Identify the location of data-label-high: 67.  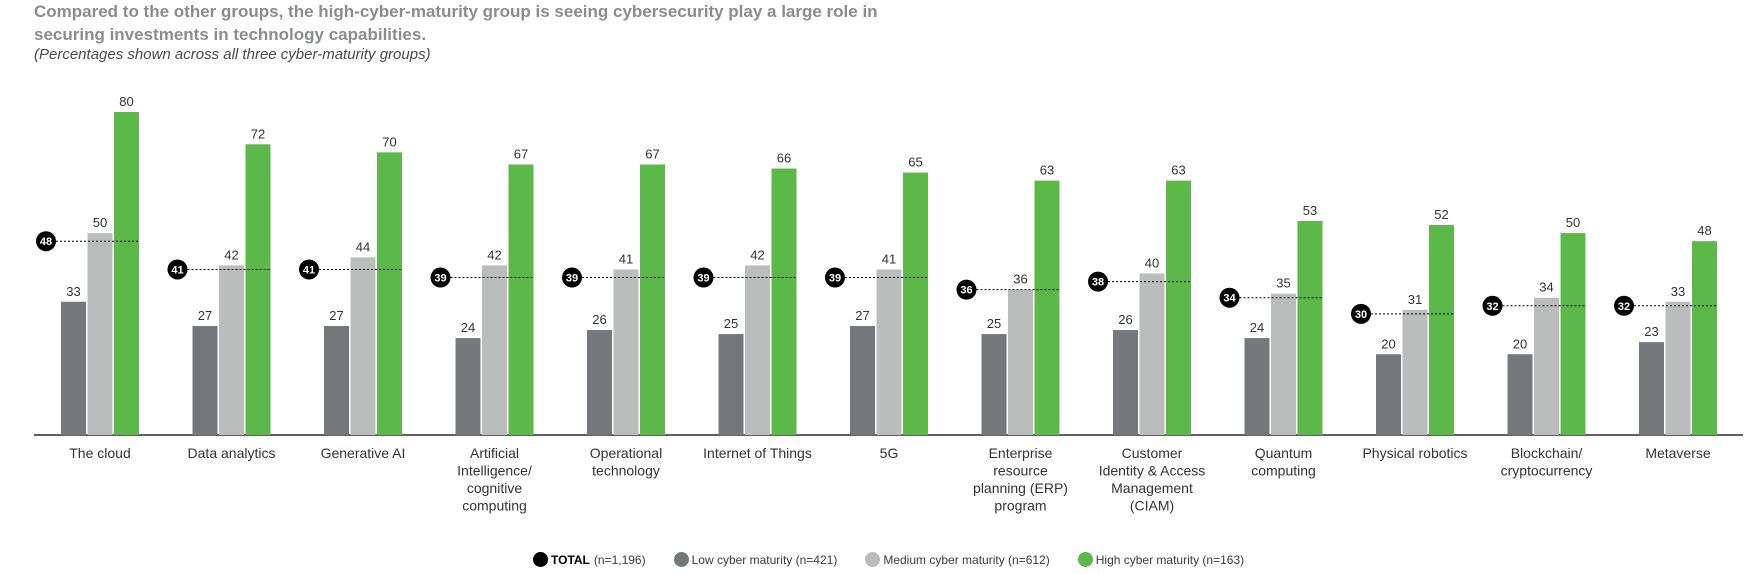
(652, 153).